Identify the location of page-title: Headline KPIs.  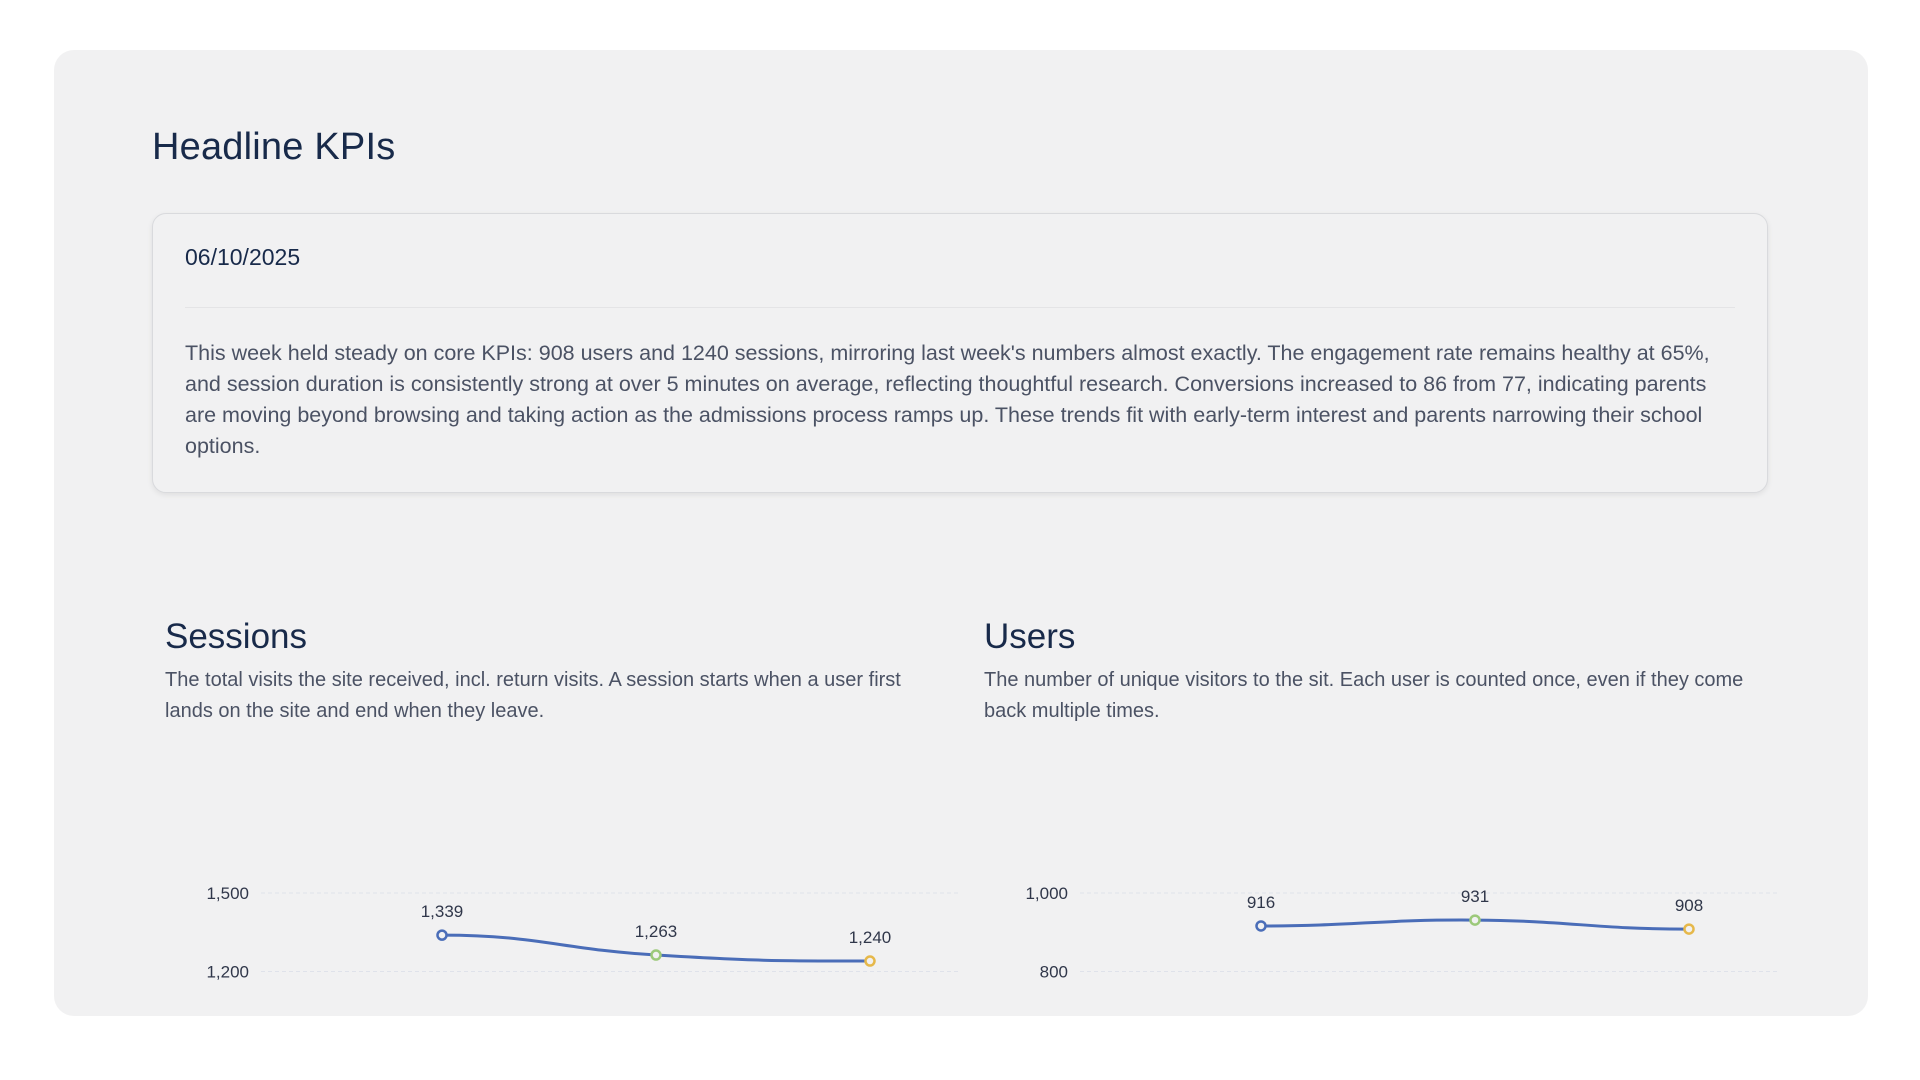
(274, 147).